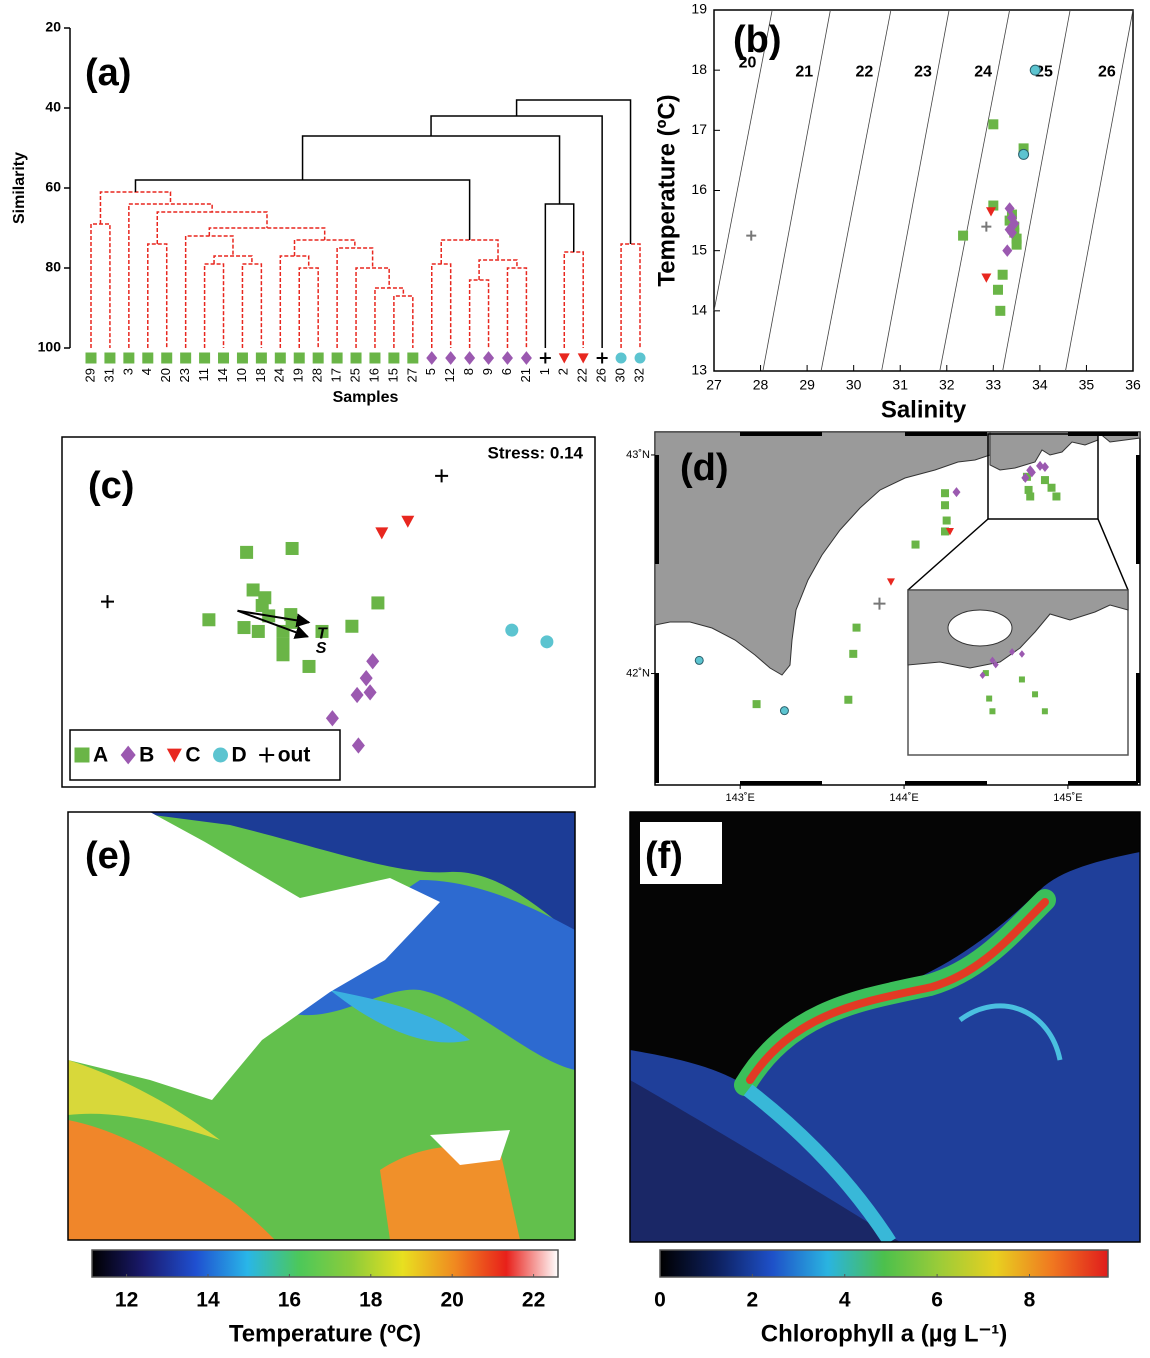 The image size is (1150, 1358). What do you see at coordinates (53, 27) in the screenshot?
I see `y-tick-label: 20` at bounding box center [53, 27].